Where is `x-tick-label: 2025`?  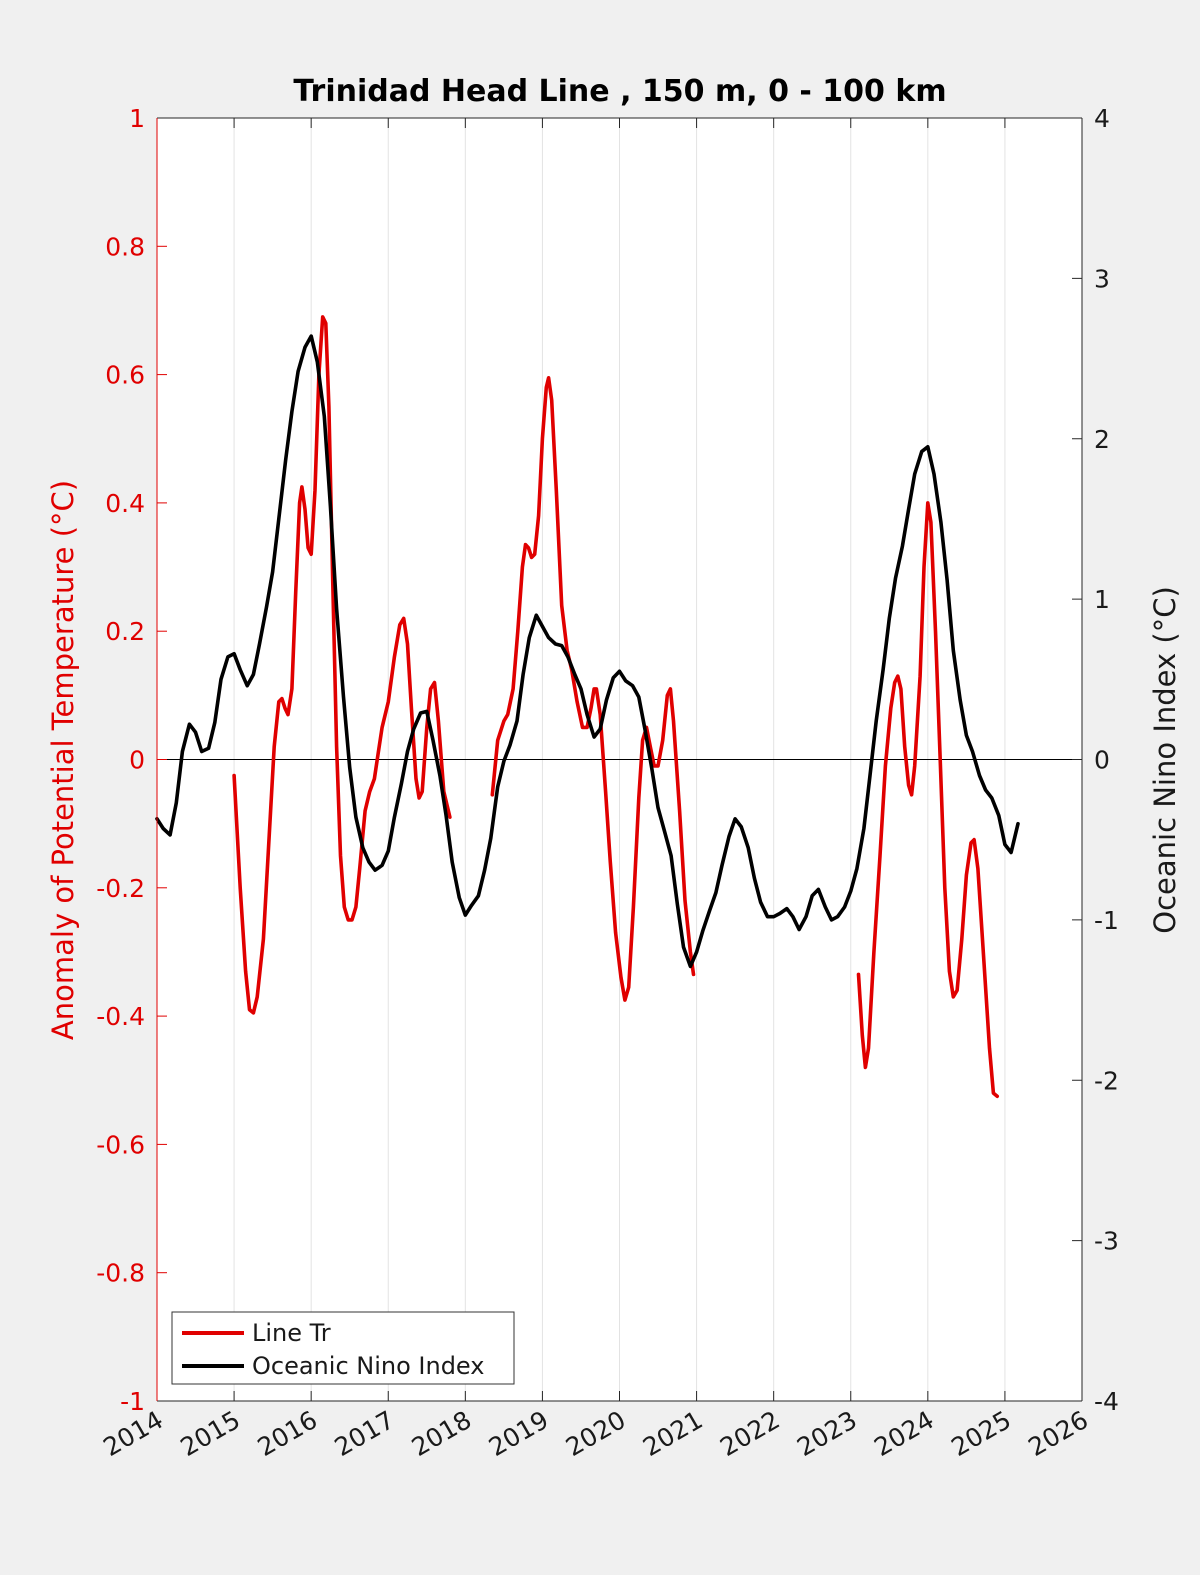 x-tick-label: 2025 is located at coordinates (981, 1433).